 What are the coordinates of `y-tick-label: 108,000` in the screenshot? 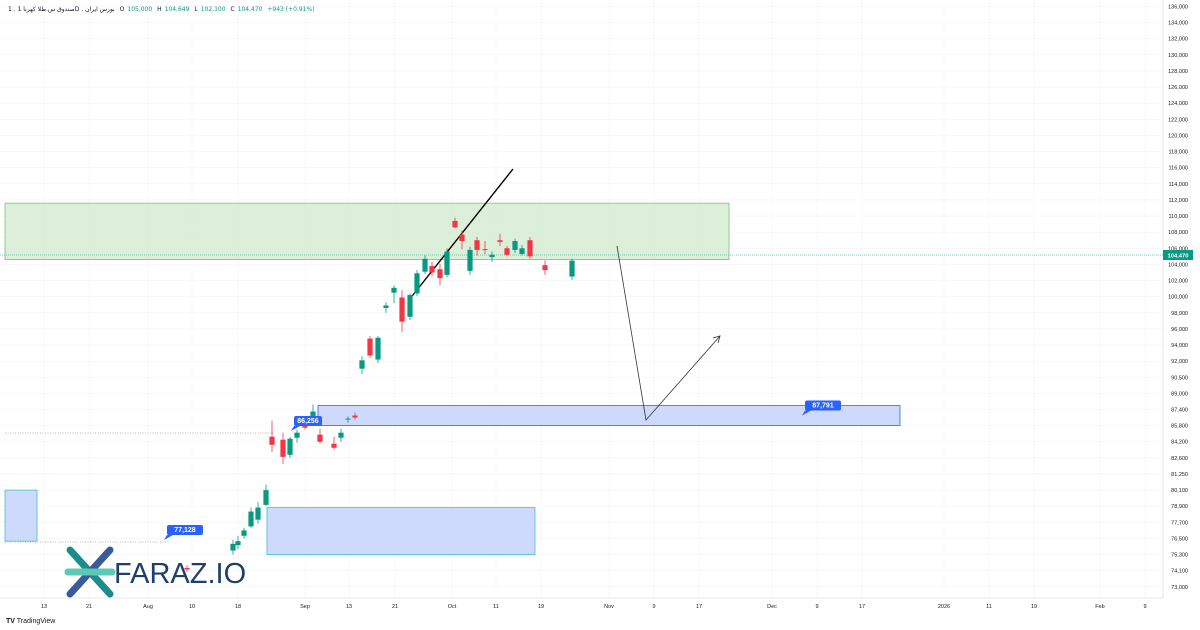 It's located at (1178, 233).